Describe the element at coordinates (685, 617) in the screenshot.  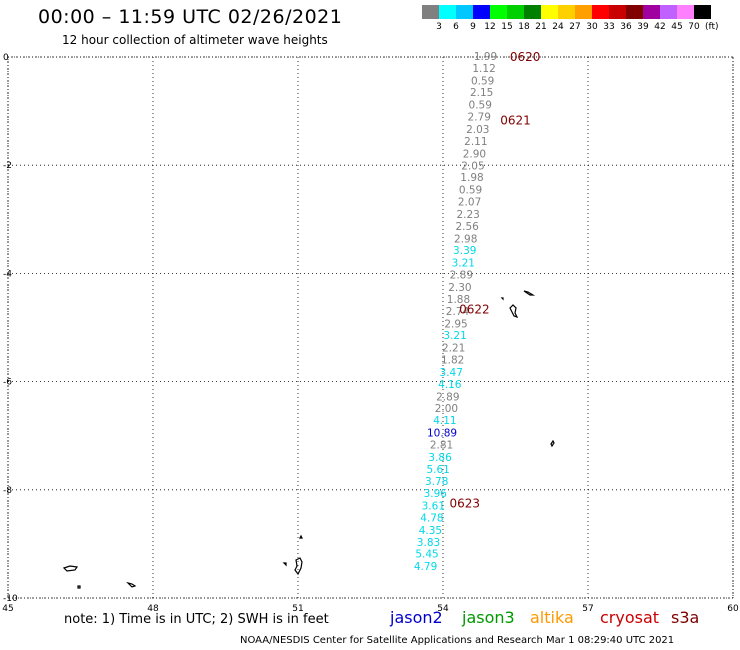
I see `satellite-legend-item: s3a` at that location.